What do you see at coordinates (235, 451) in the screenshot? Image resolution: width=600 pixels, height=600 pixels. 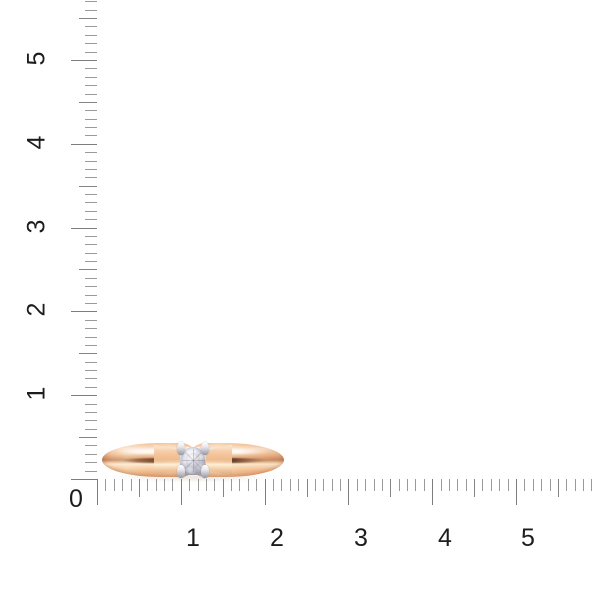 I see `ring-highlight-right` at bounding box center [235, 451].